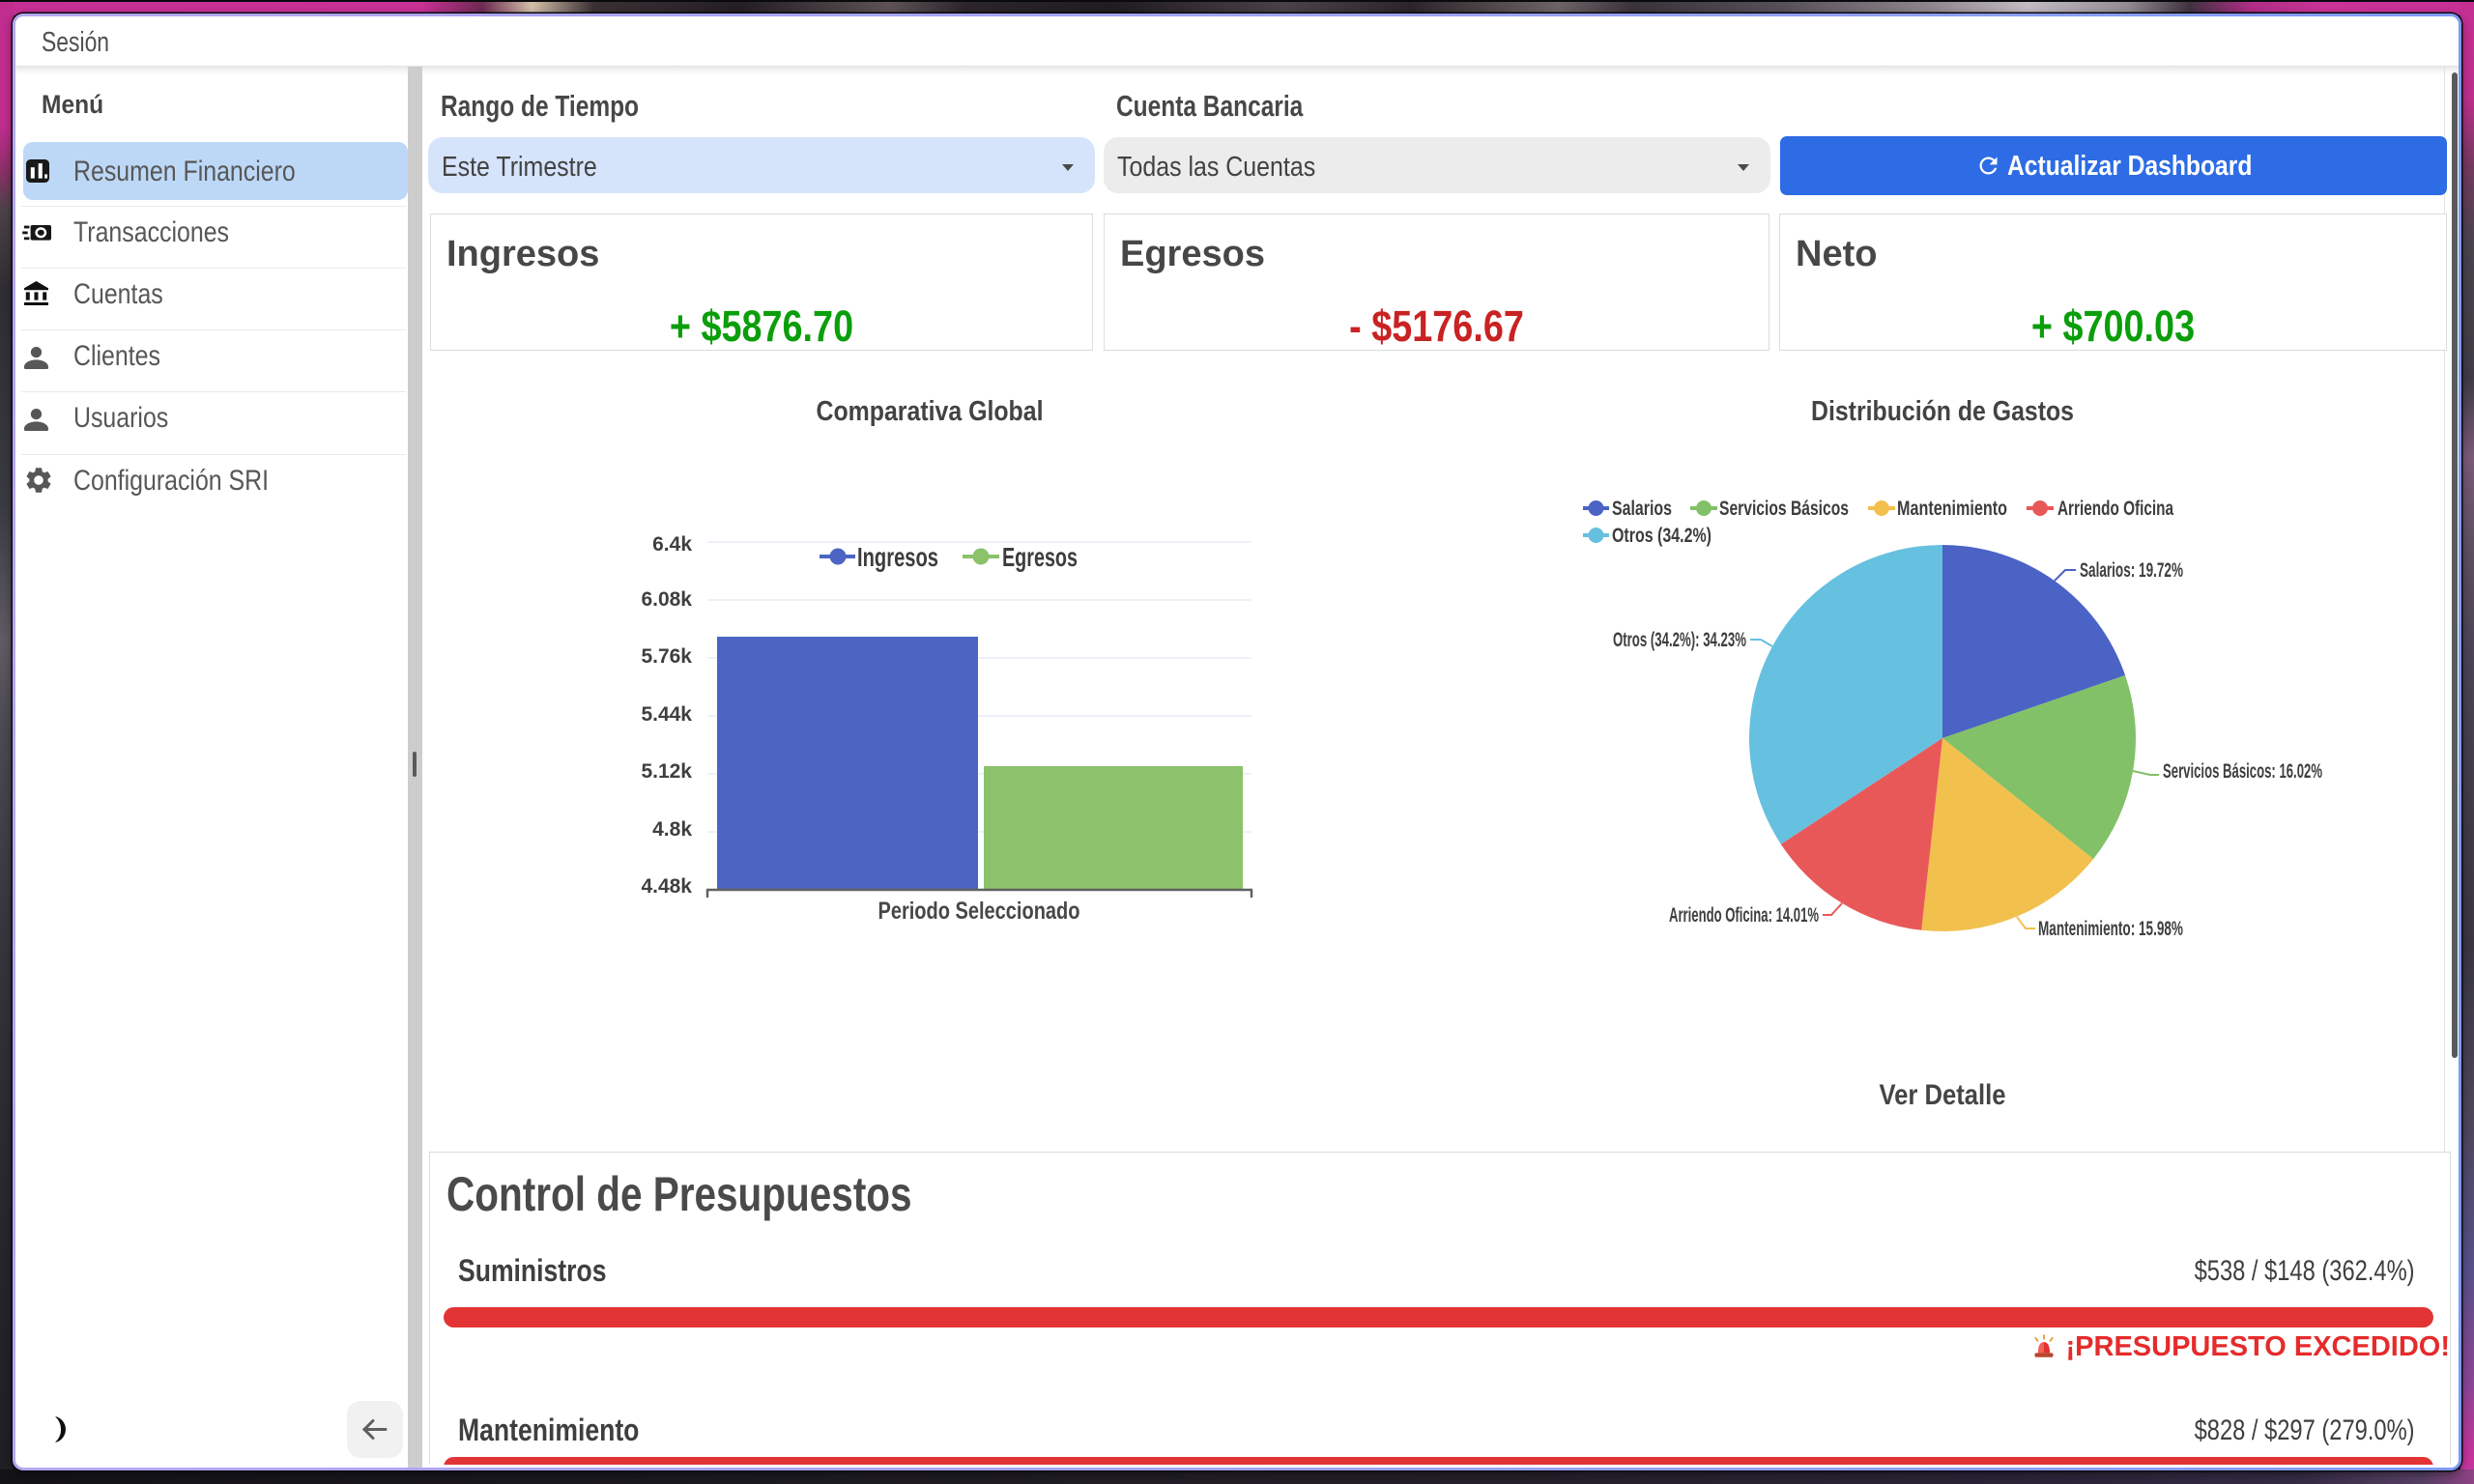 The width and height of the screenshot is (2474, 1484). What do you see at coordinates (931, 411) in the screenshot?
I see `svg-text: Comparativa Global` at bounding box center [931, 411].